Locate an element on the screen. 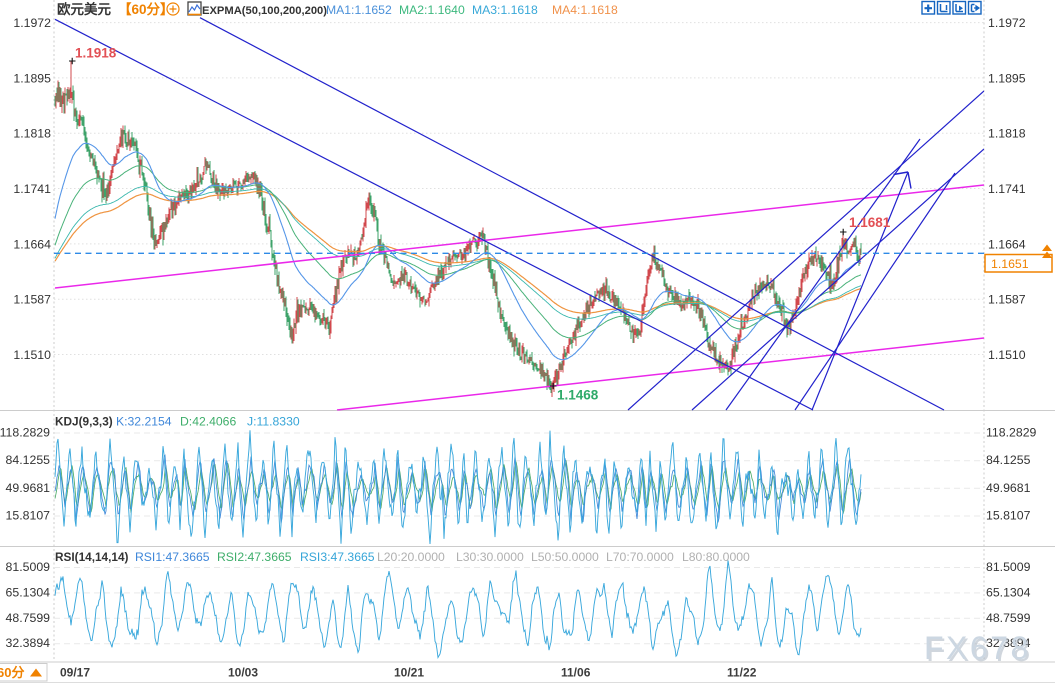 The image size is (1055, 687). svg-text: 09/17 is located at coordinates (75, 673).